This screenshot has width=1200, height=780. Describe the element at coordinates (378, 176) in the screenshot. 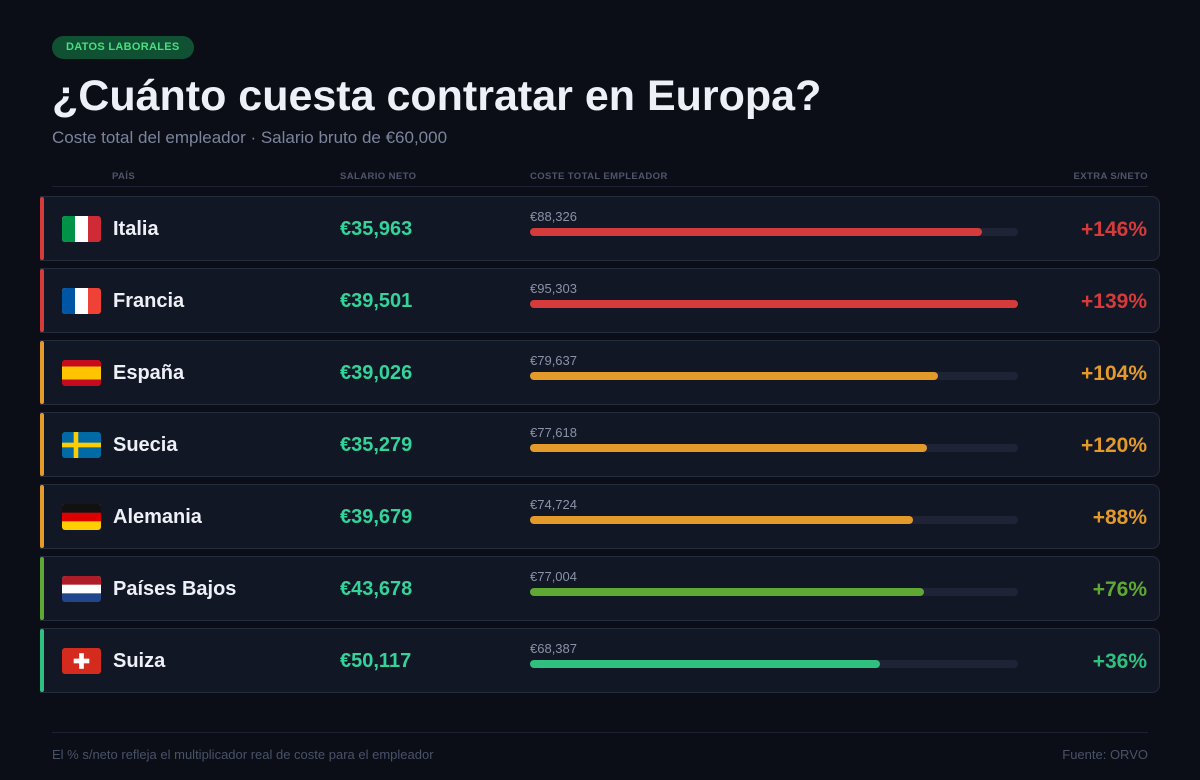

I see `column-header-net-salary: SALARIO NETO` at that location.